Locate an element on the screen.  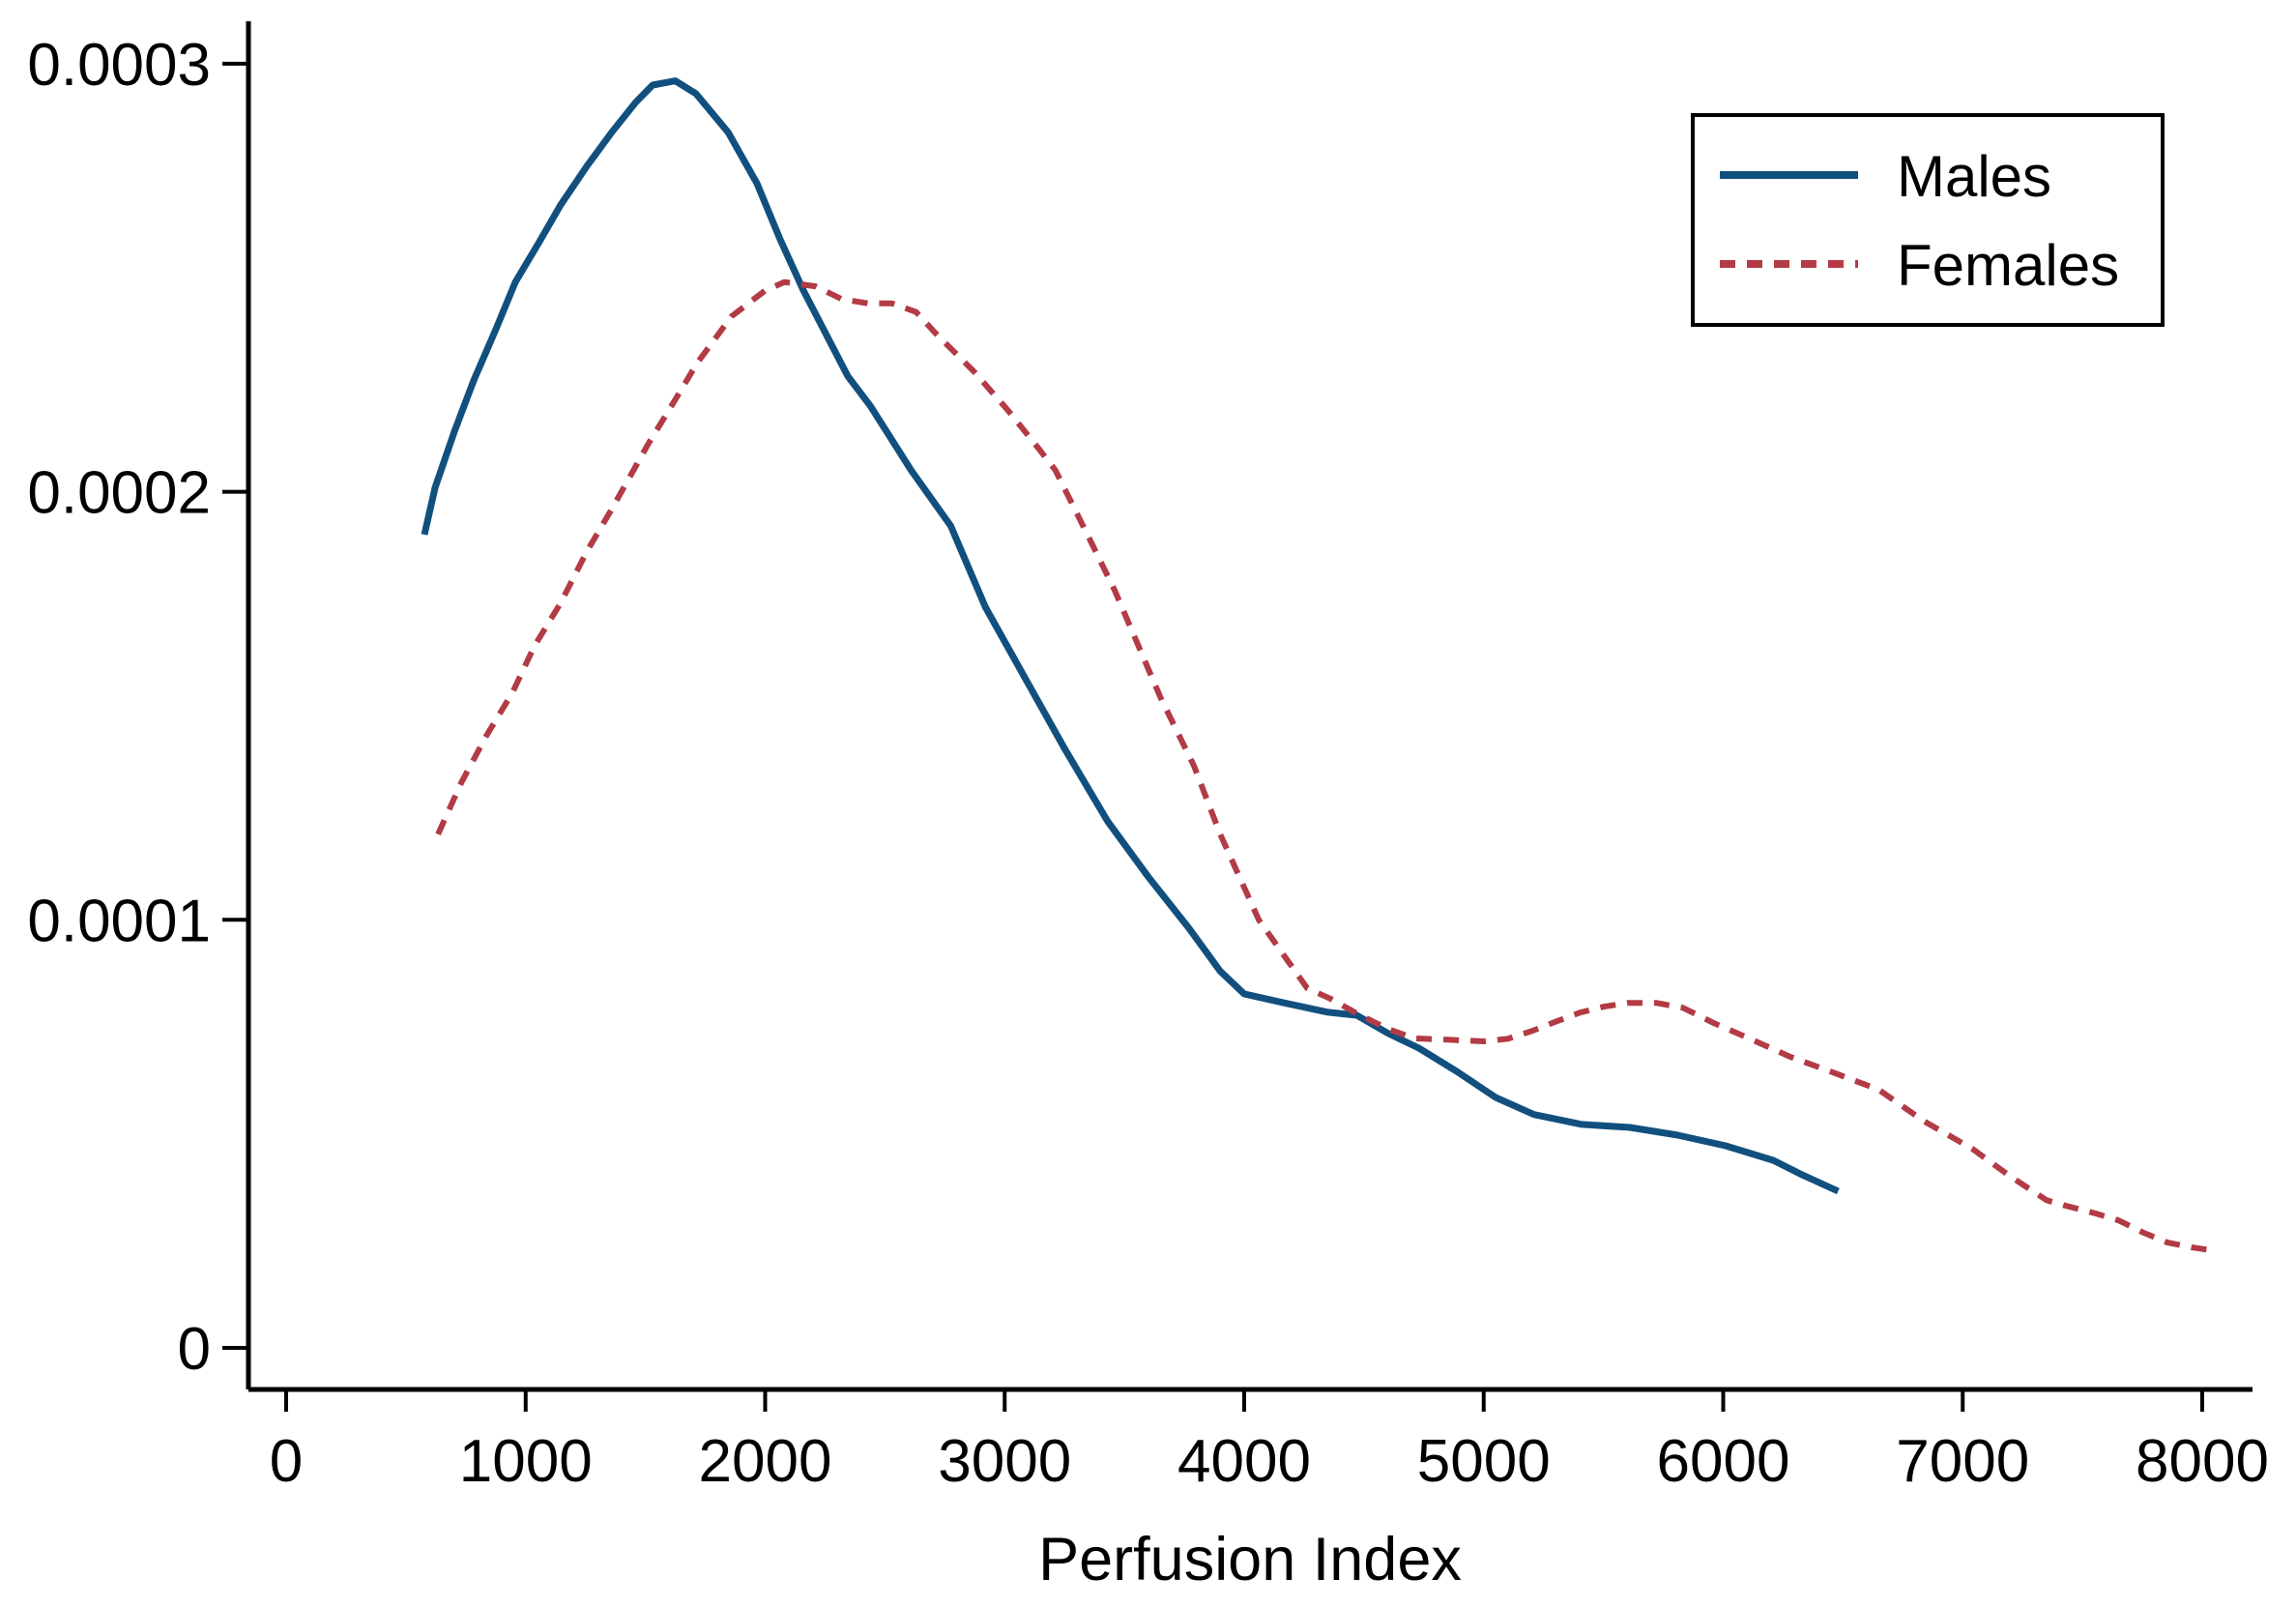
legend: Males Females is located at coordinates (1928, 220).